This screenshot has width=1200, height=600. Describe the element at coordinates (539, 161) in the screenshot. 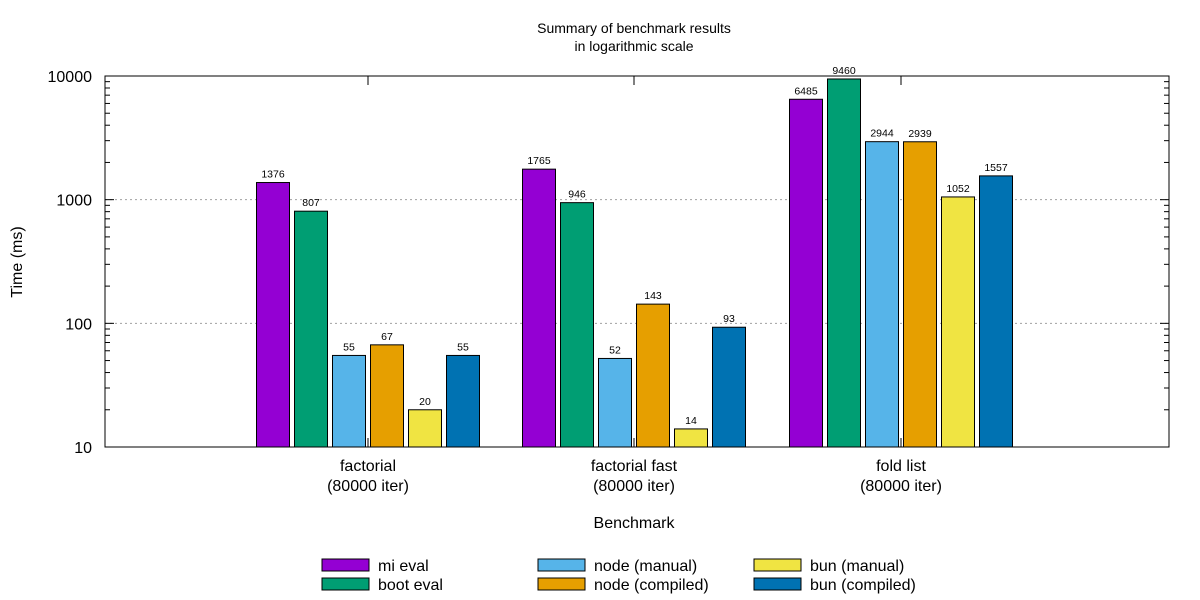

I see `bar-value-label: 1765` at that location.